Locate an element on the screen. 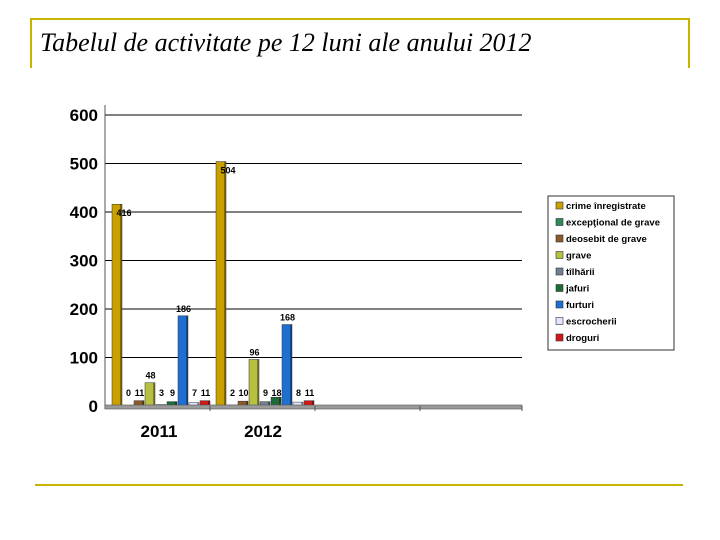 The image size is (720, 540). y-tick-label: 500 is located at coordinates (84, 164).